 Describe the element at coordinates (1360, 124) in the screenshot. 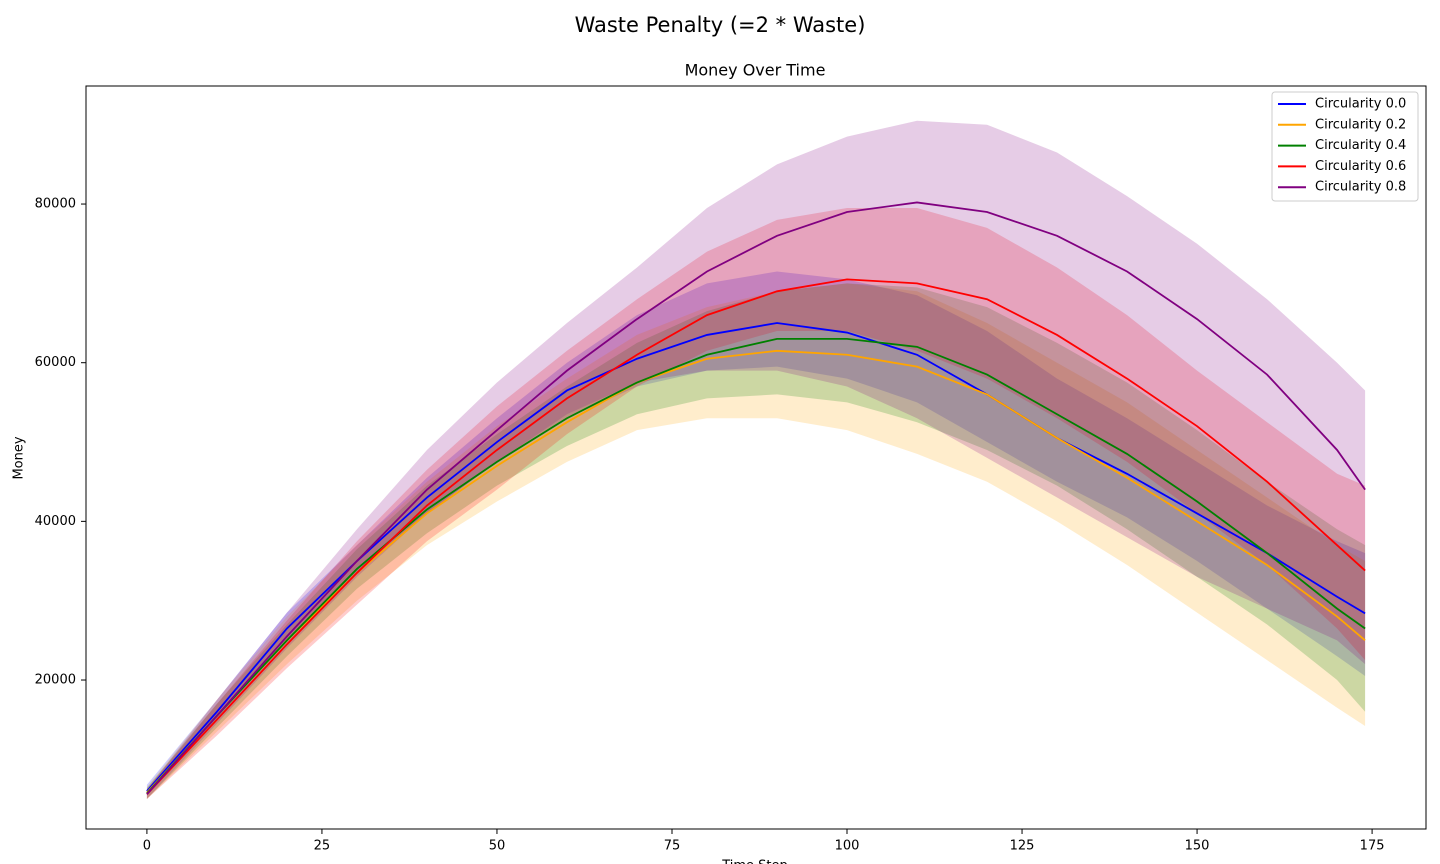

I see `legend-label: Circularity 0.2` at that location.